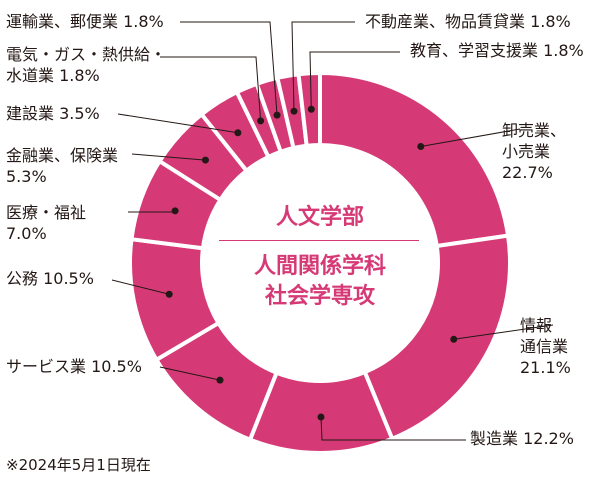  Describe the element at coordinates (545, 367) in the screenshot. I see `slice-value: 21.1%` at that location.